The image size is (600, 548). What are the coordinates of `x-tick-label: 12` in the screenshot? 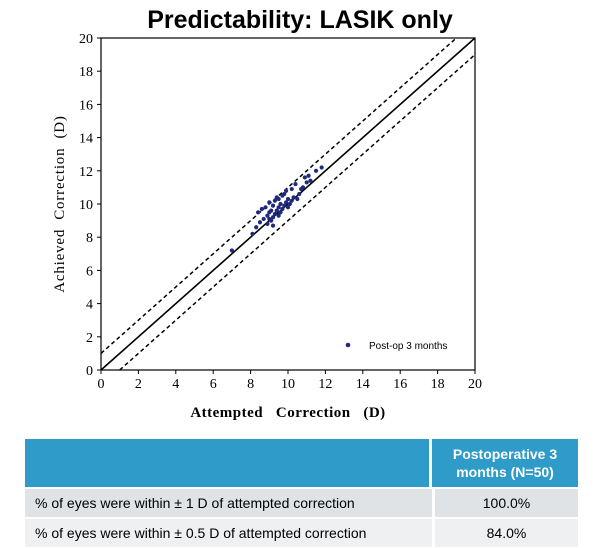 It's located at (325, 384).